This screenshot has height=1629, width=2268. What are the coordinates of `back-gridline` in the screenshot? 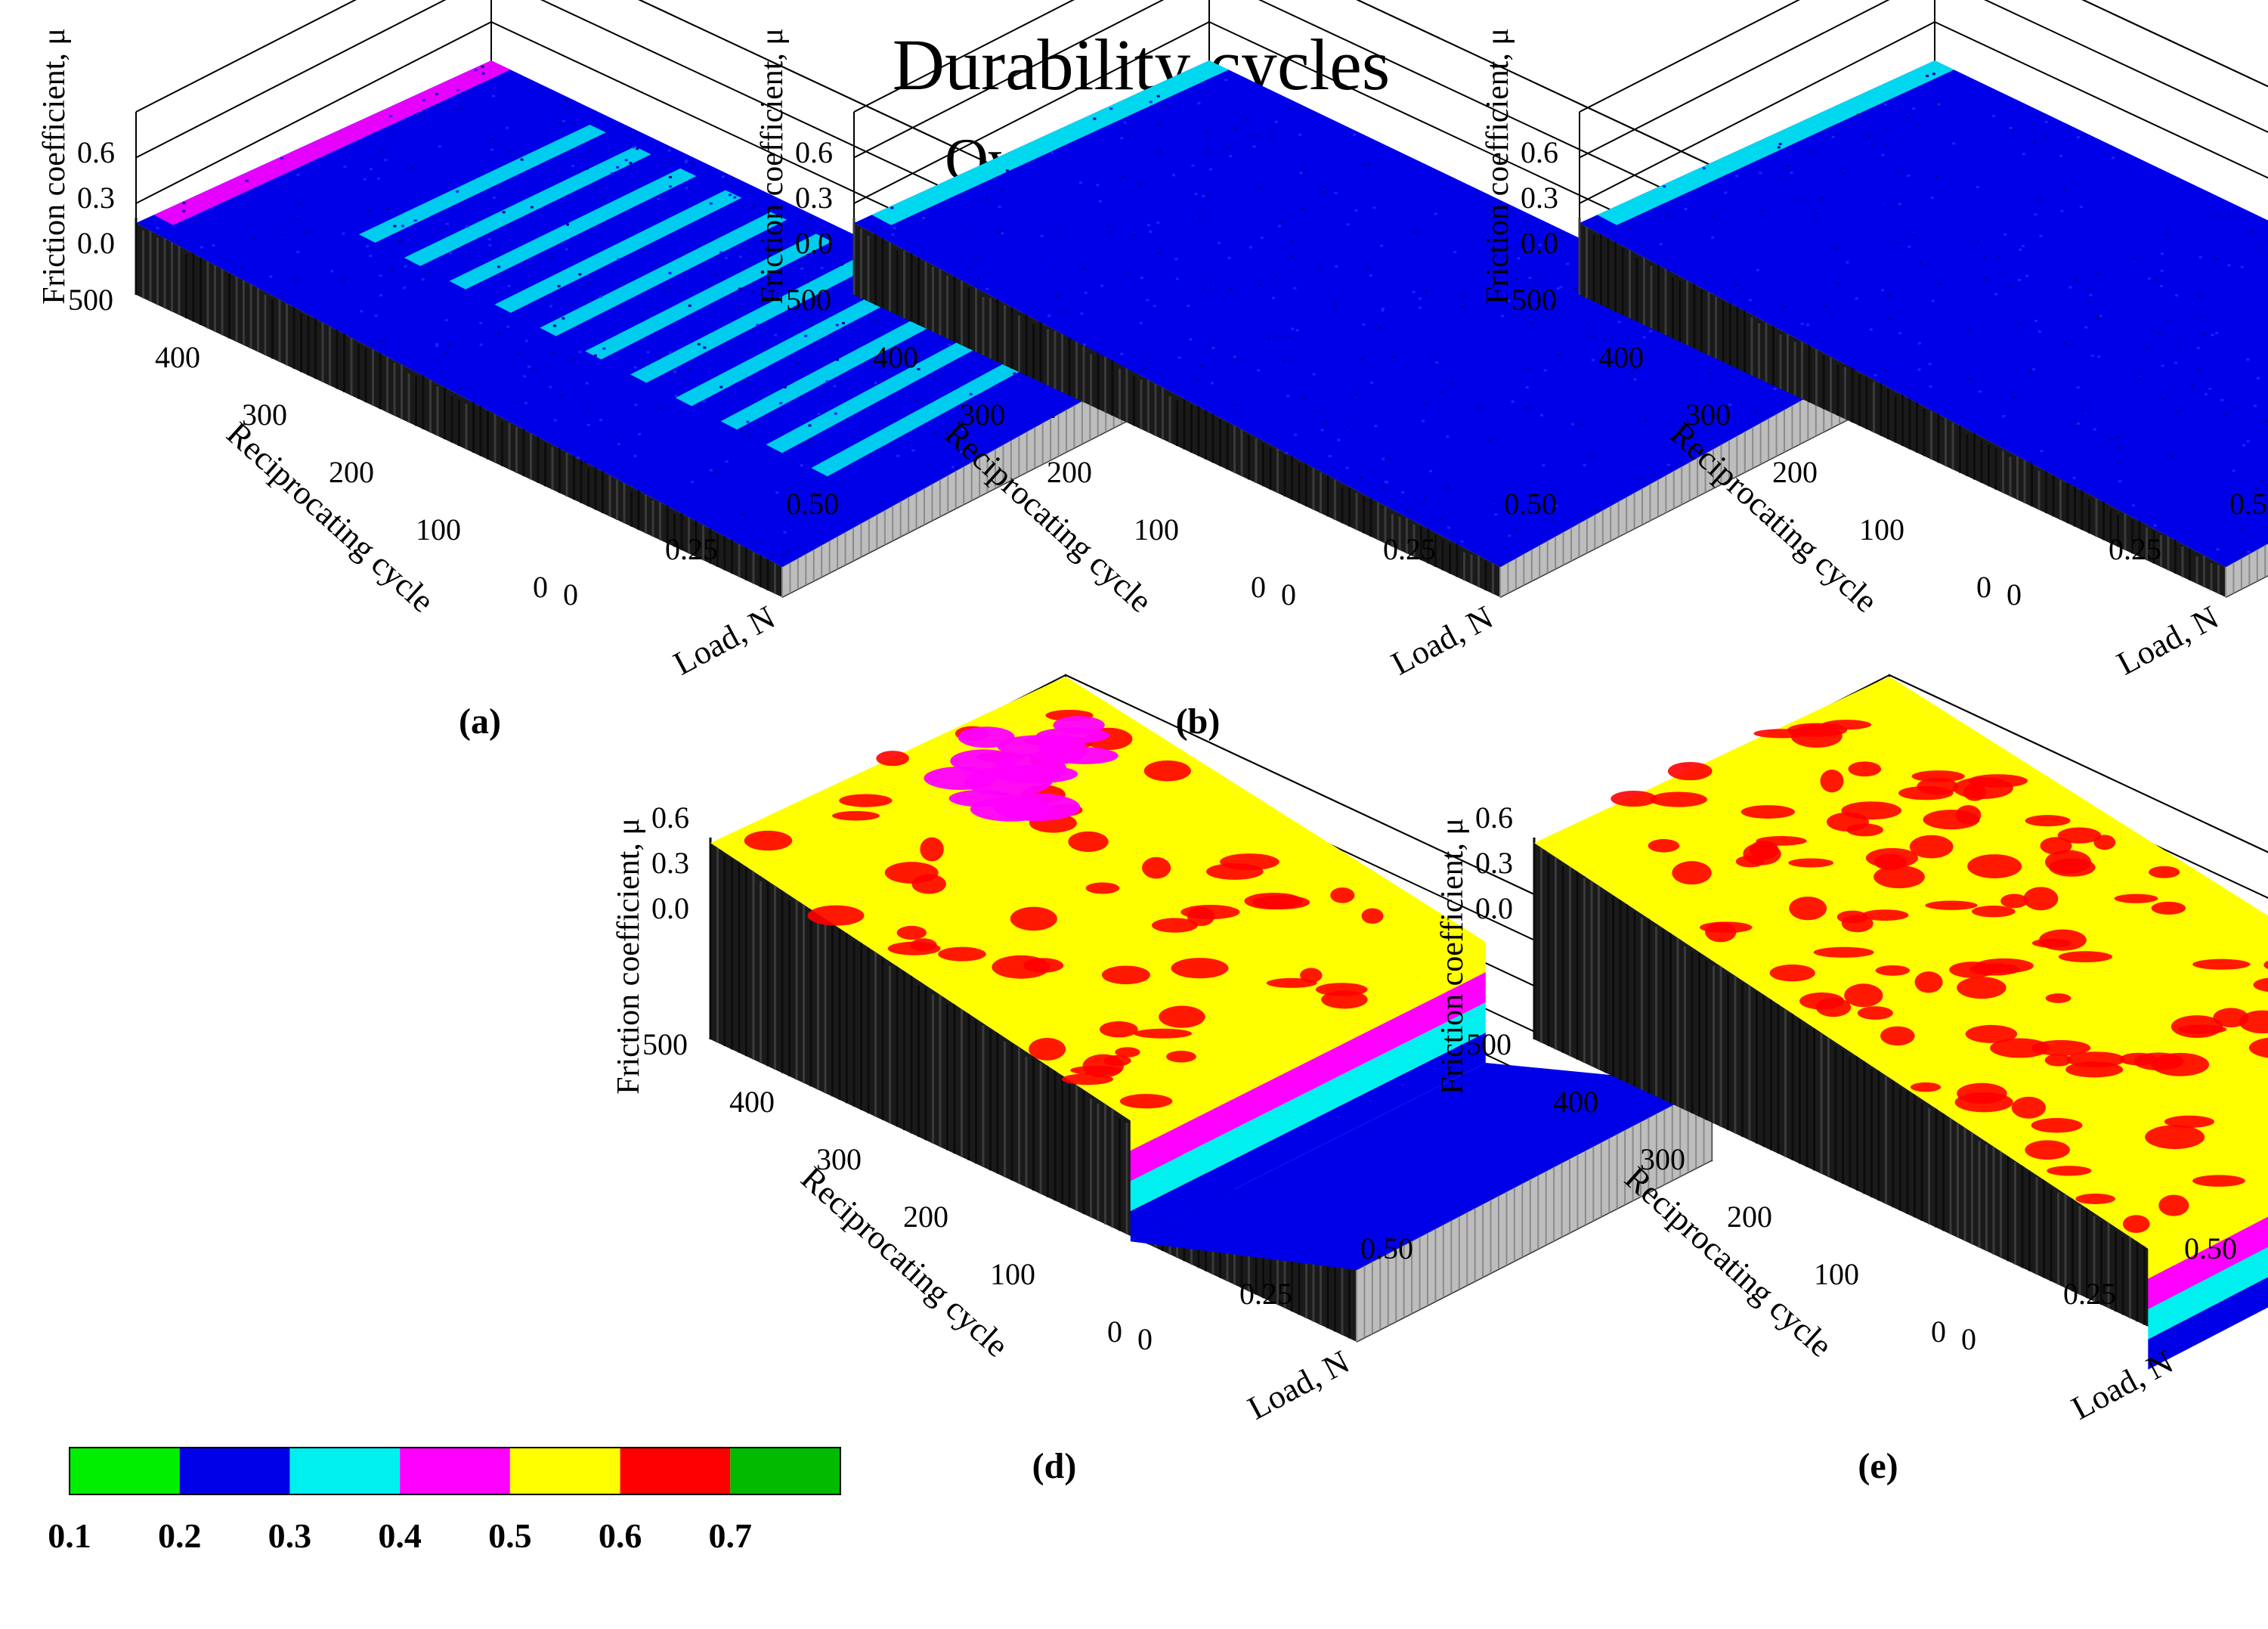 It's located at (2078, 763).